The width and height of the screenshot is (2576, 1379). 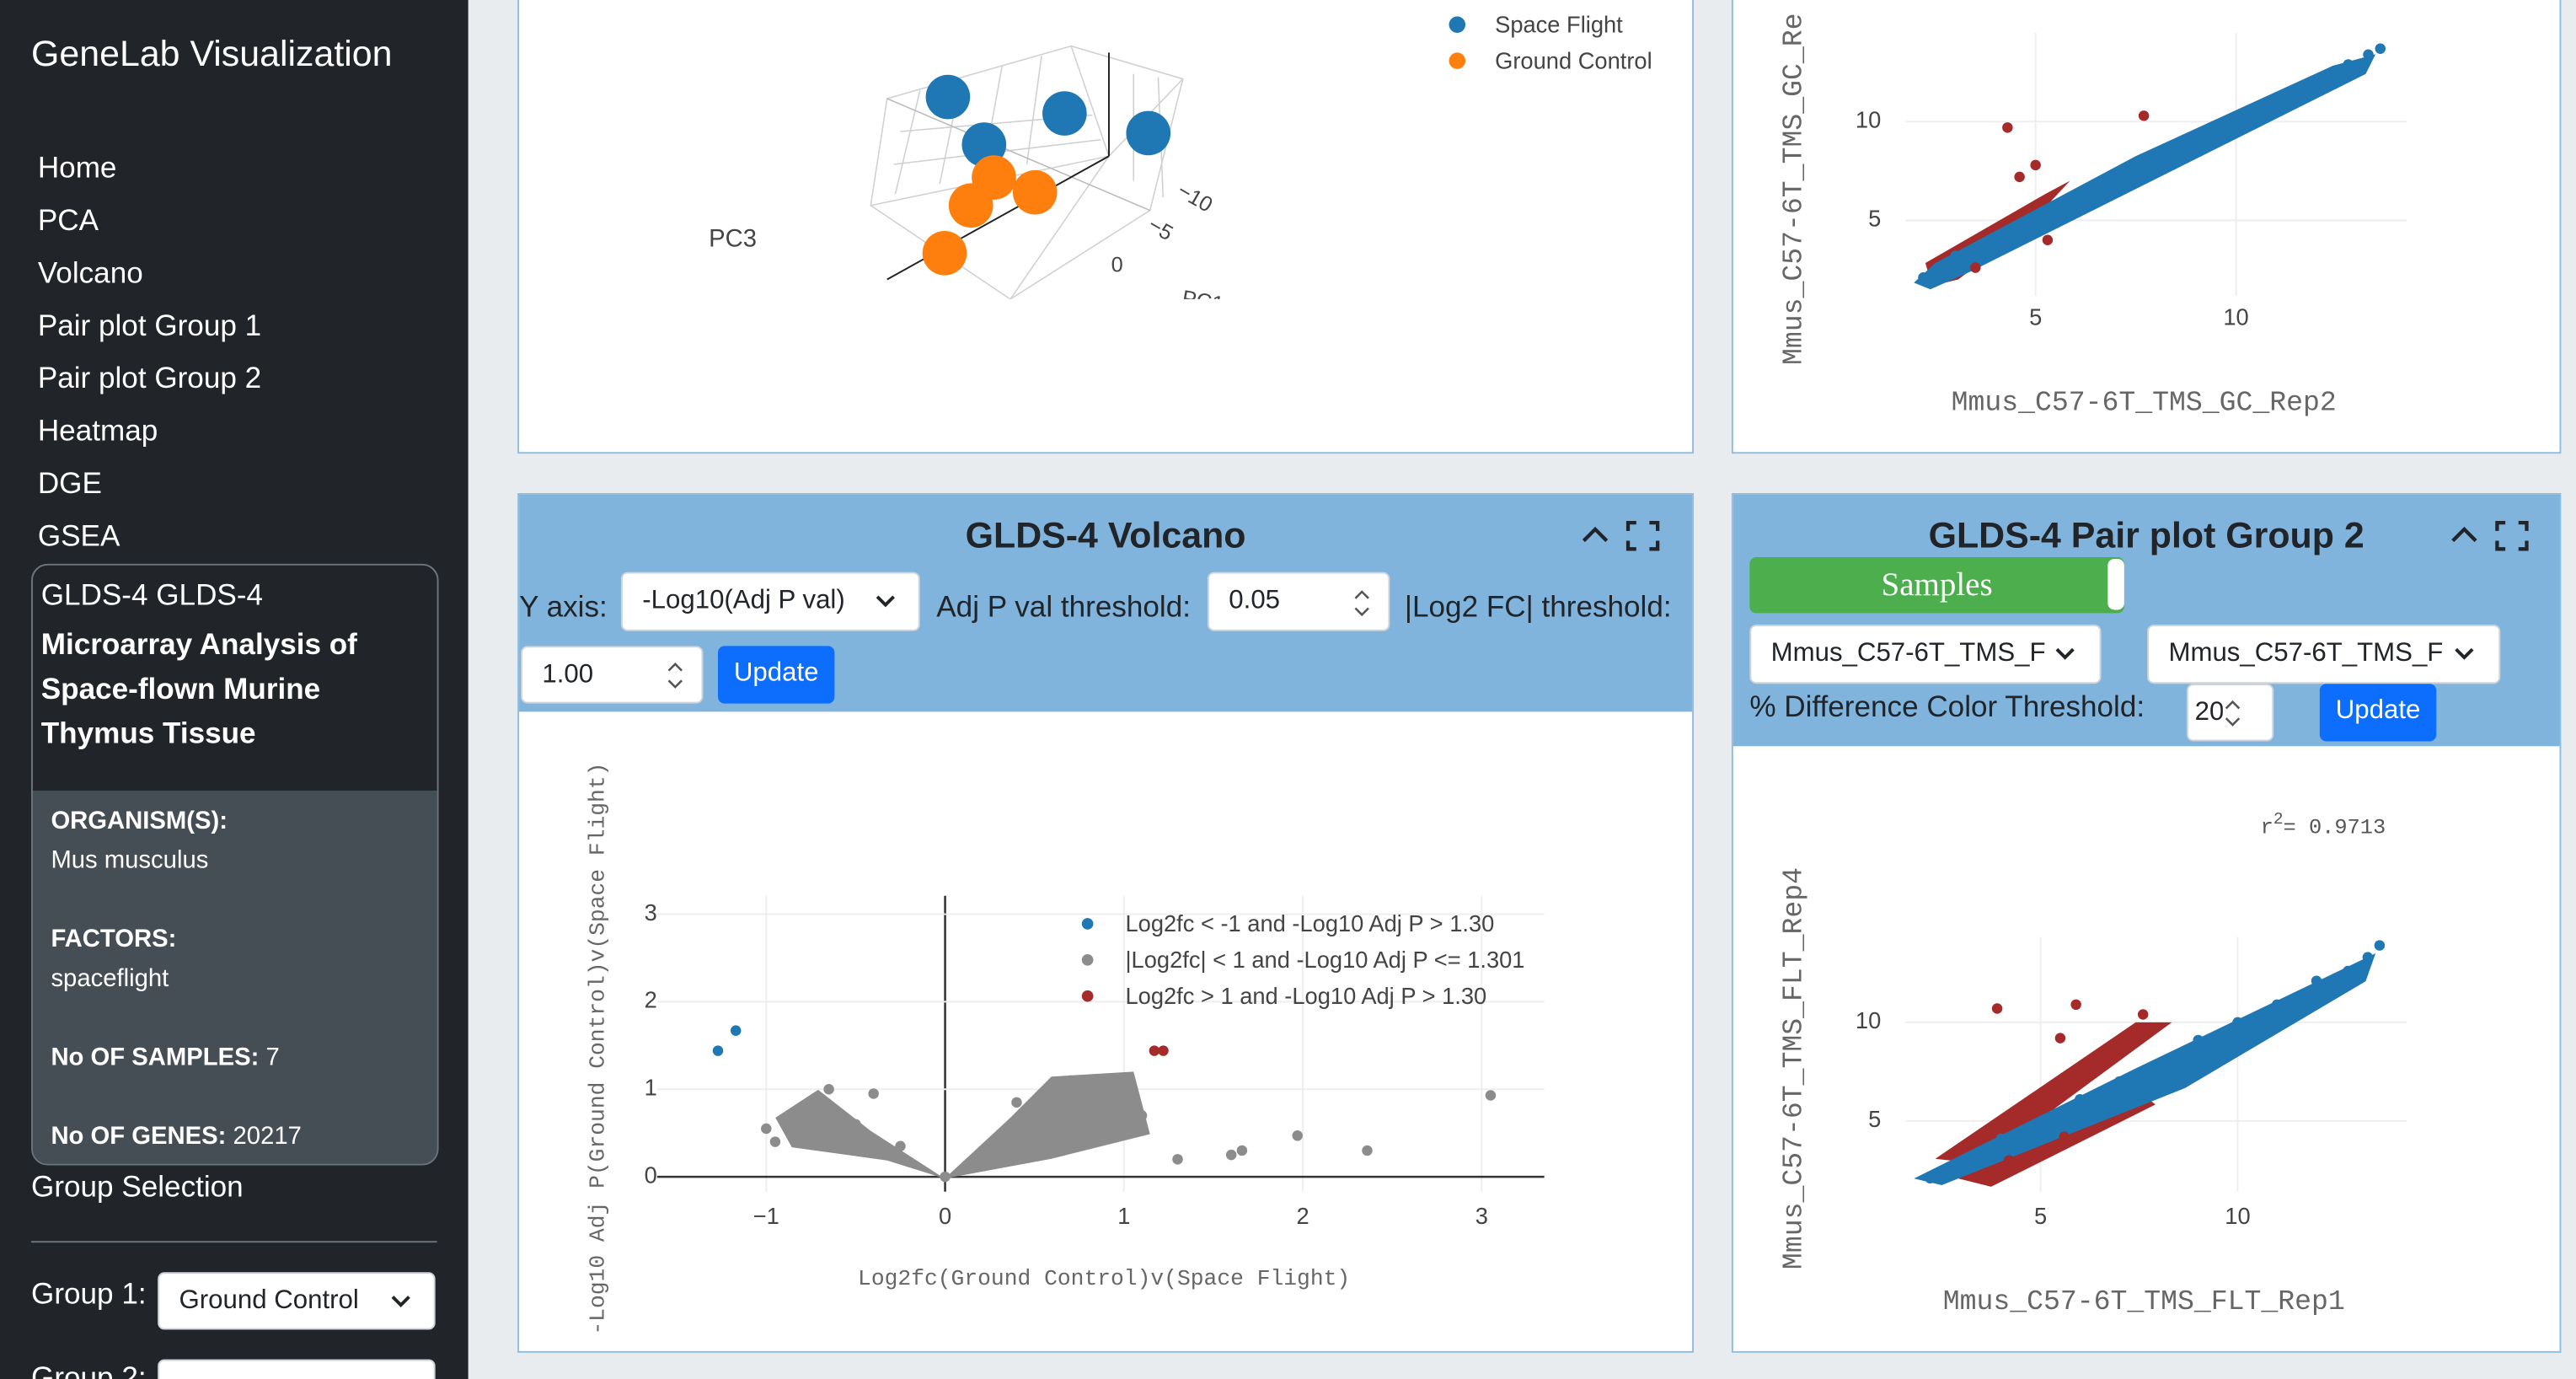 I want to click on nav-link: PCA, so click(x=68, y=220).